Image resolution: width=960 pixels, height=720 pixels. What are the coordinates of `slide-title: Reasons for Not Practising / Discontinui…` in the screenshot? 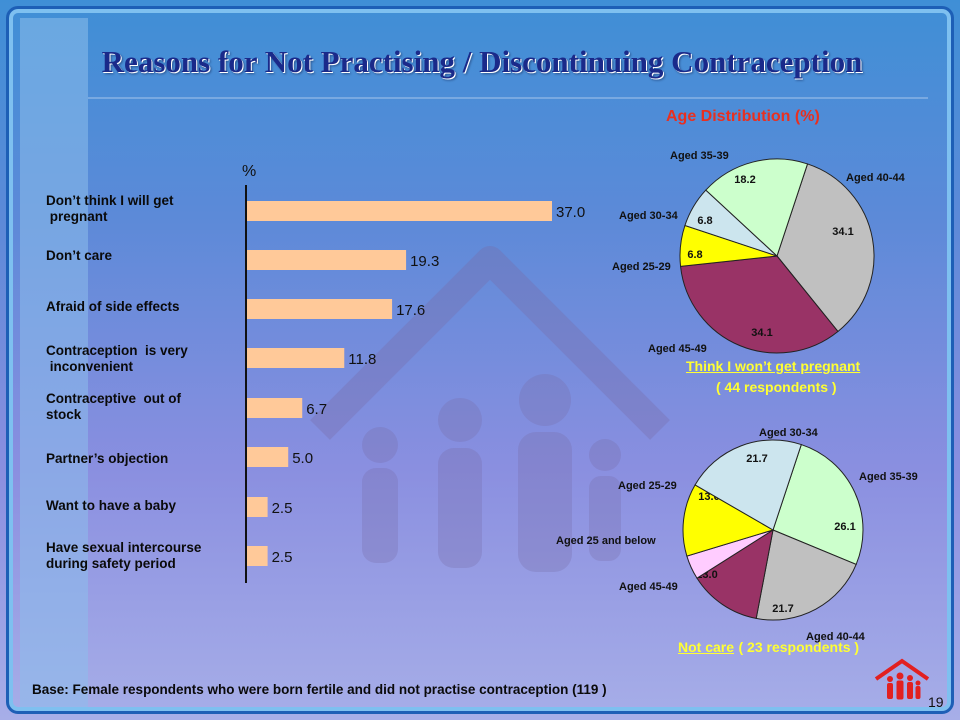 It's located at (482, 61).